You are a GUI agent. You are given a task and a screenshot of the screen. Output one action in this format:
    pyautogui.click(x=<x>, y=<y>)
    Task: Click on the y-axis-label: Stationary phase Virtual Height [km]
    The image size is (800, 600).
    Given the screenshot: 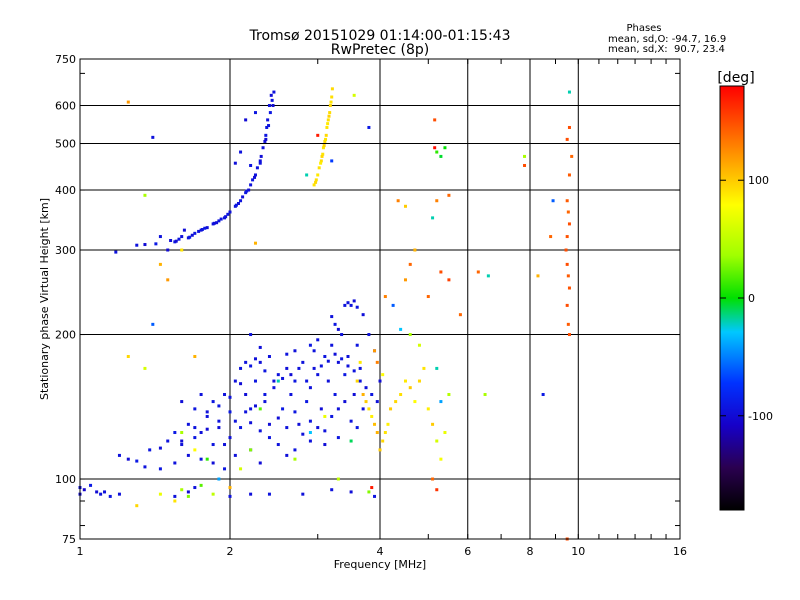 What is the action you would take?
    pyautogui.click(x=44, y=299)
    